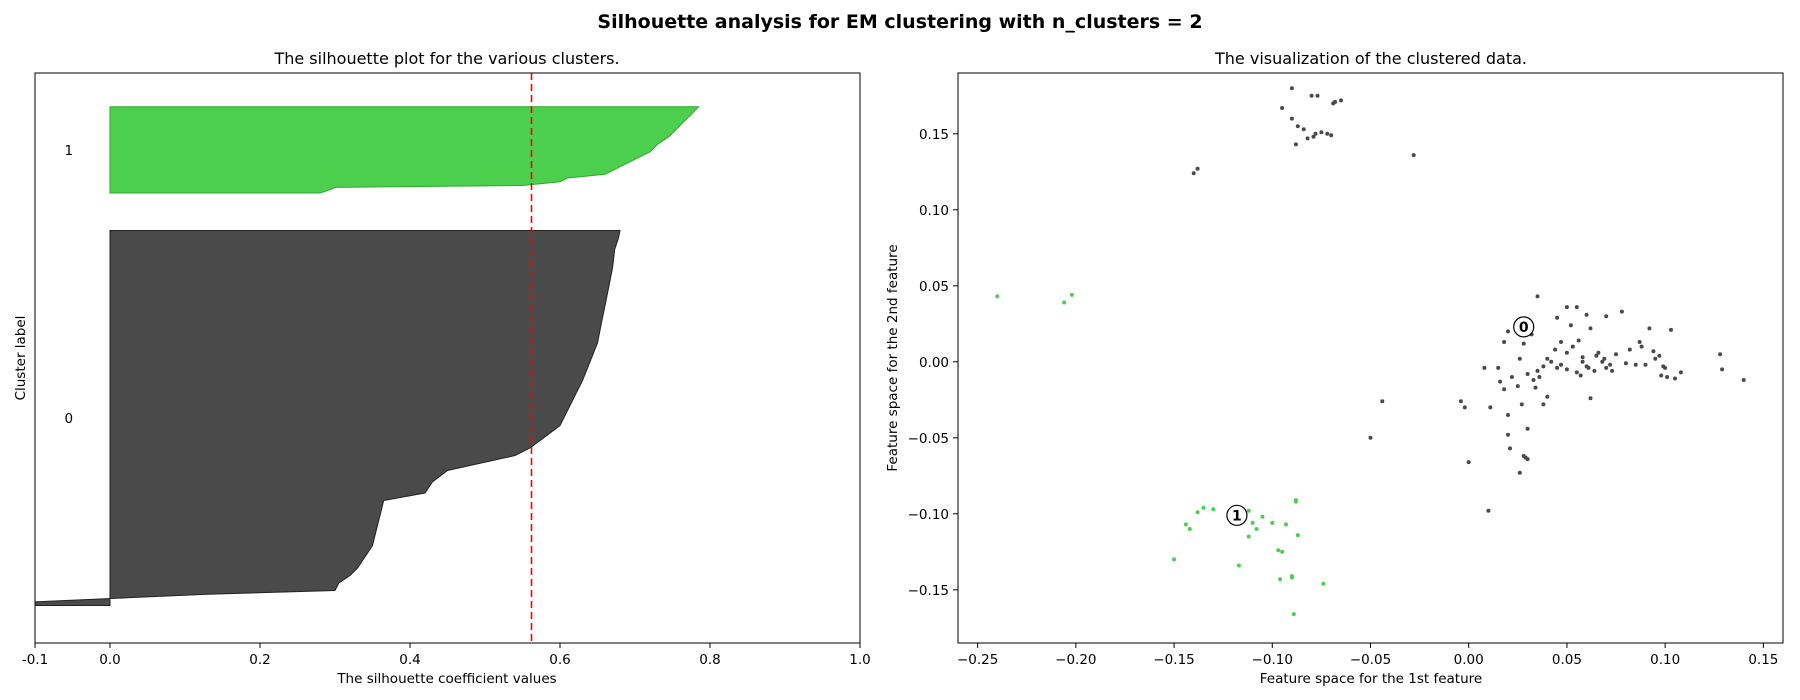 Image resolution: width=1800 pixels, height=700 pixels. What do you see at coordinates (1237, 516) in the screenshot?
I see `cluster-center-label: 1` at bounding box center [1237, 516].